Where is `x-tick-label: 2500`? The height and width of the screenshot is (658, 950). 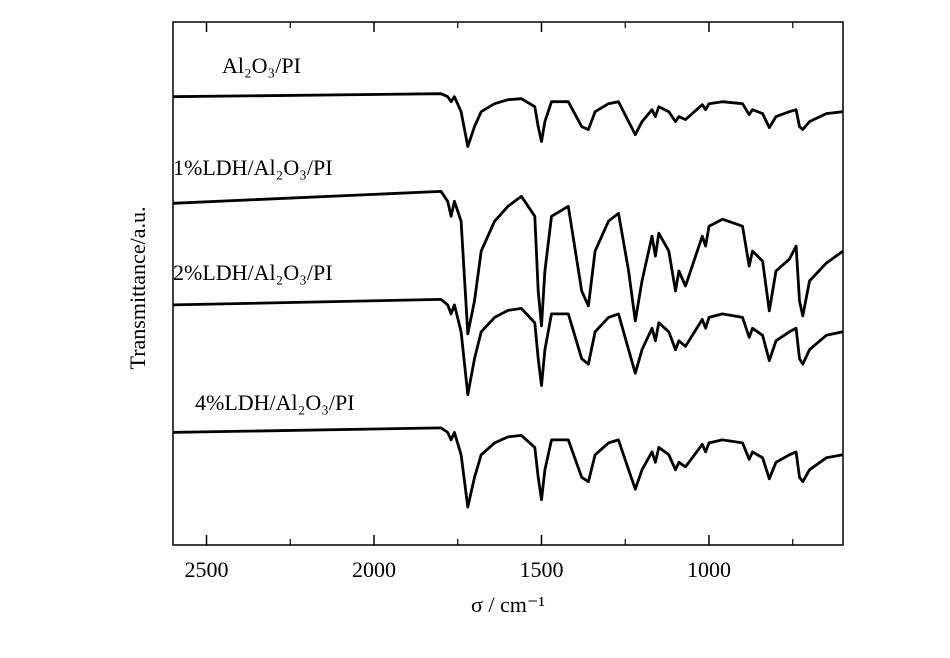
x-tick-label: 2500 is located at coordinates (207, 569).